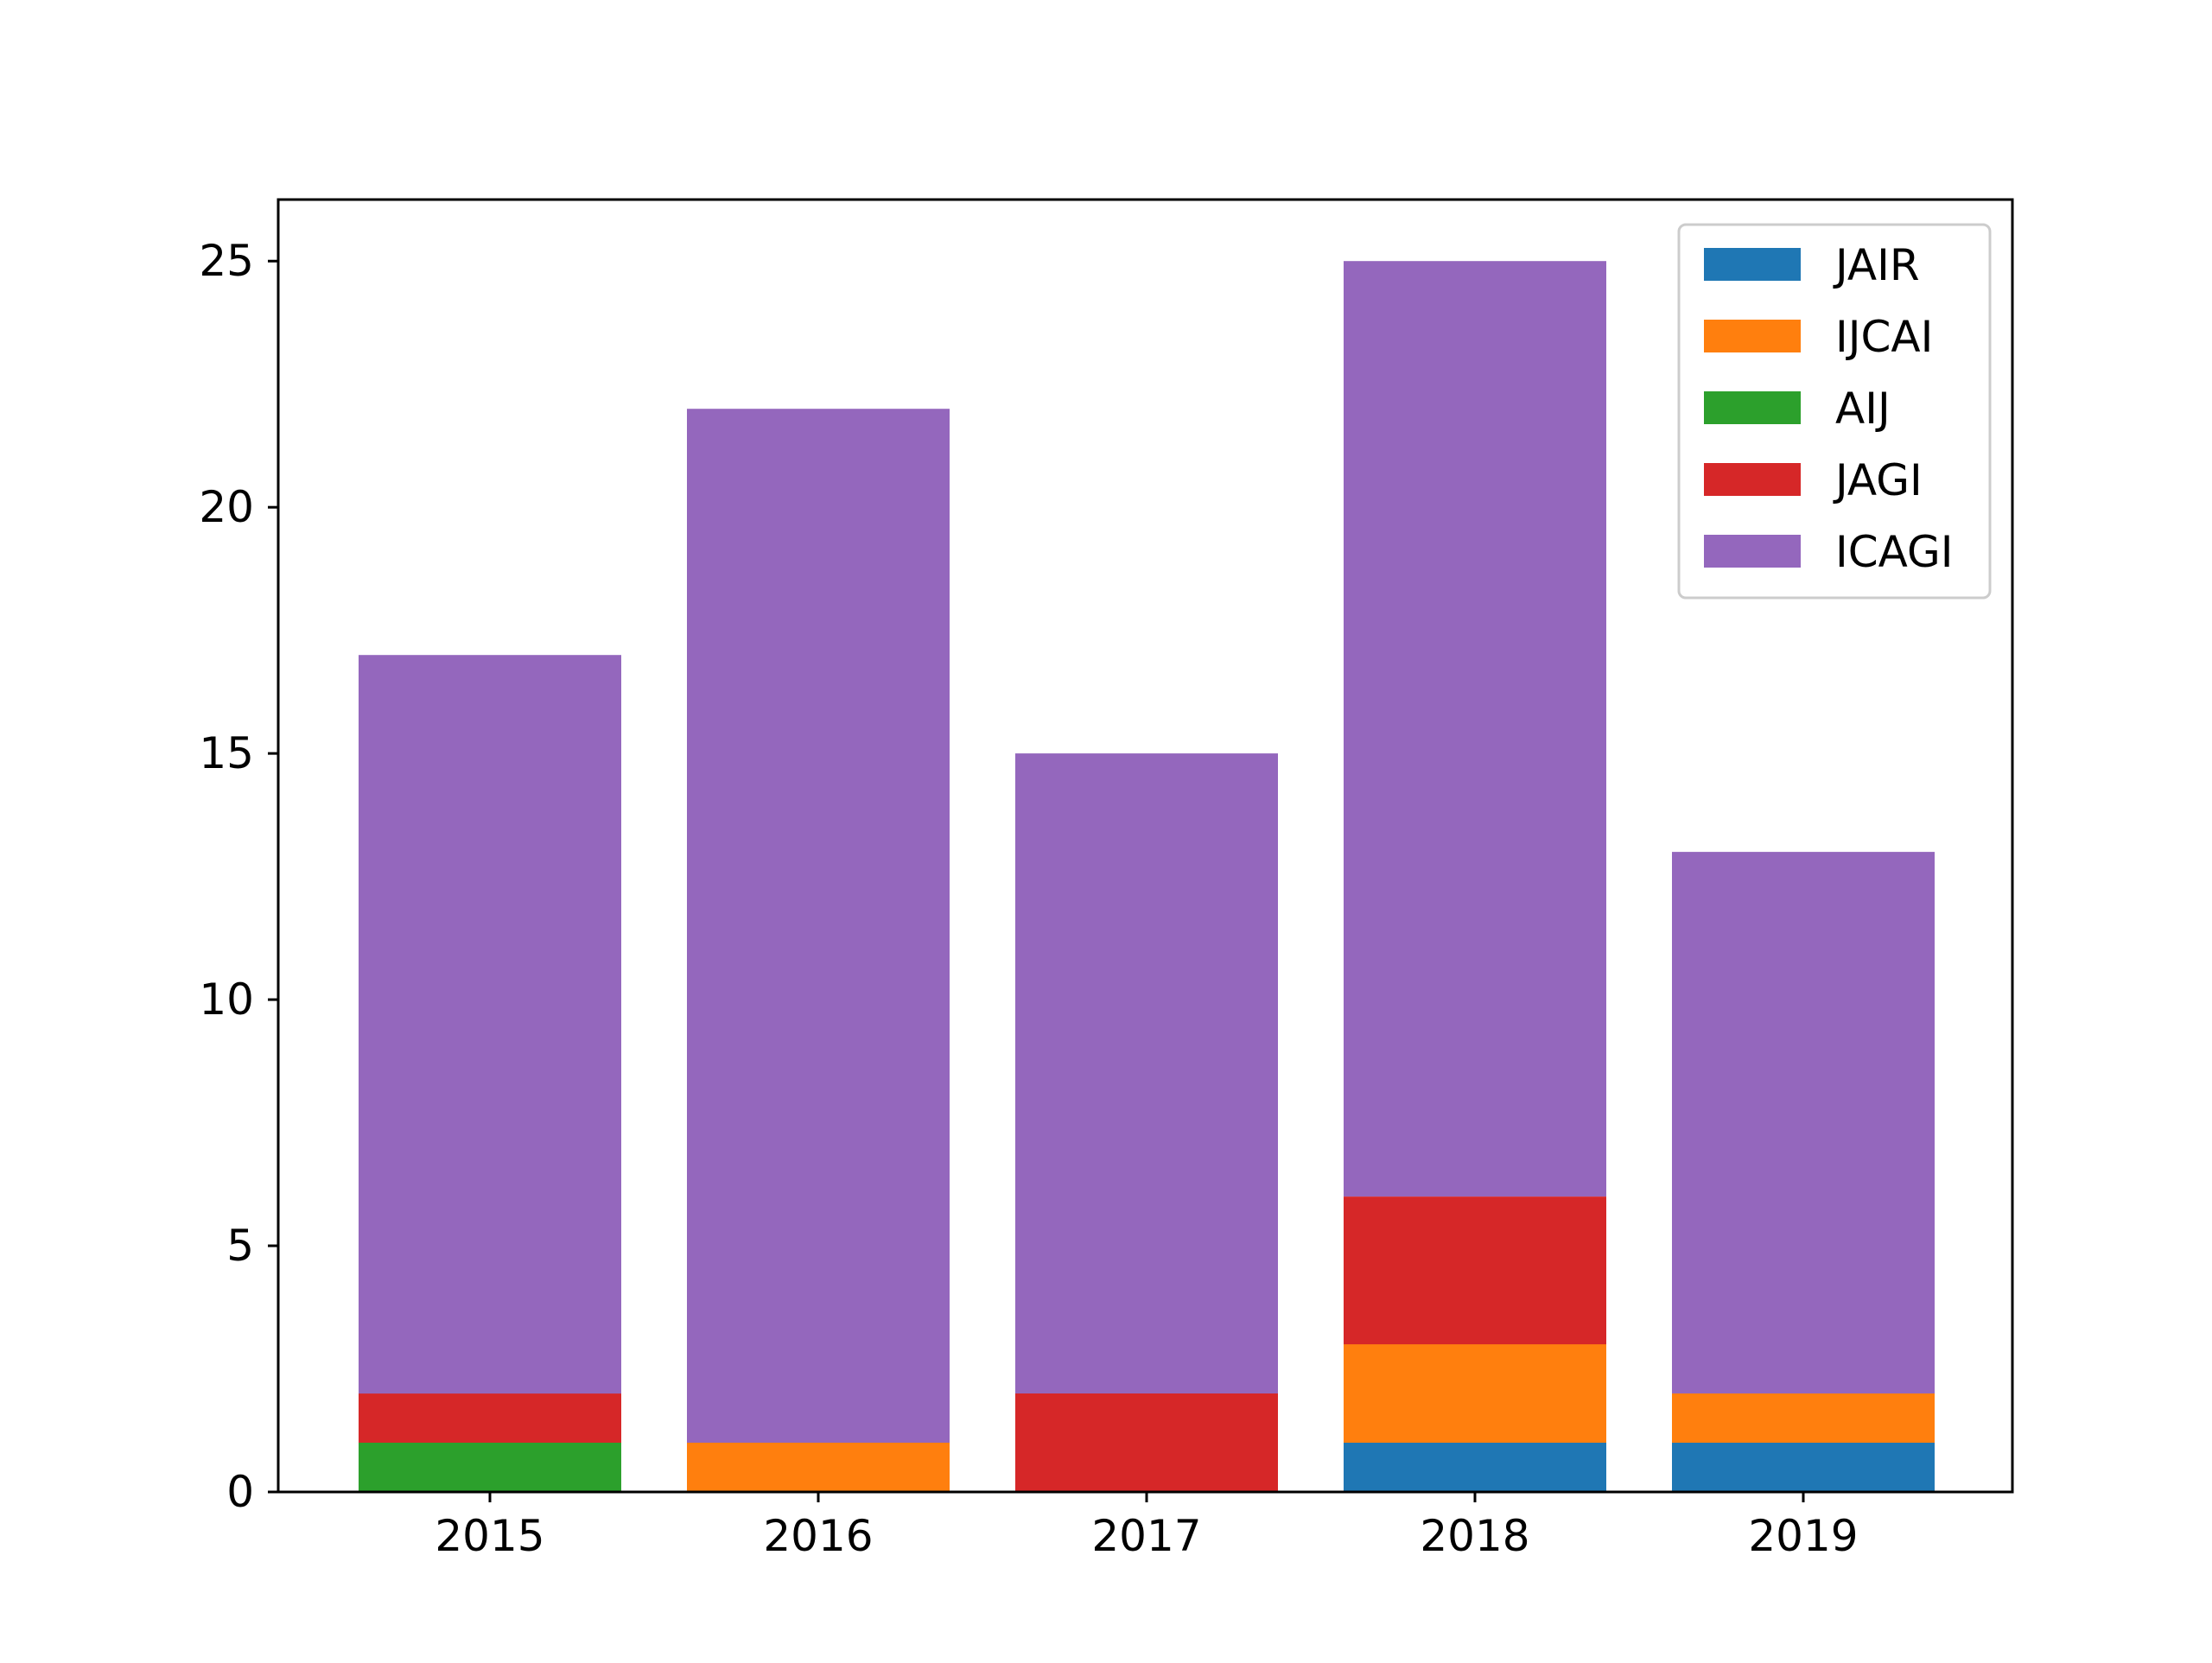  I want to click on bar-icagi-2018, so click(1475, 729).